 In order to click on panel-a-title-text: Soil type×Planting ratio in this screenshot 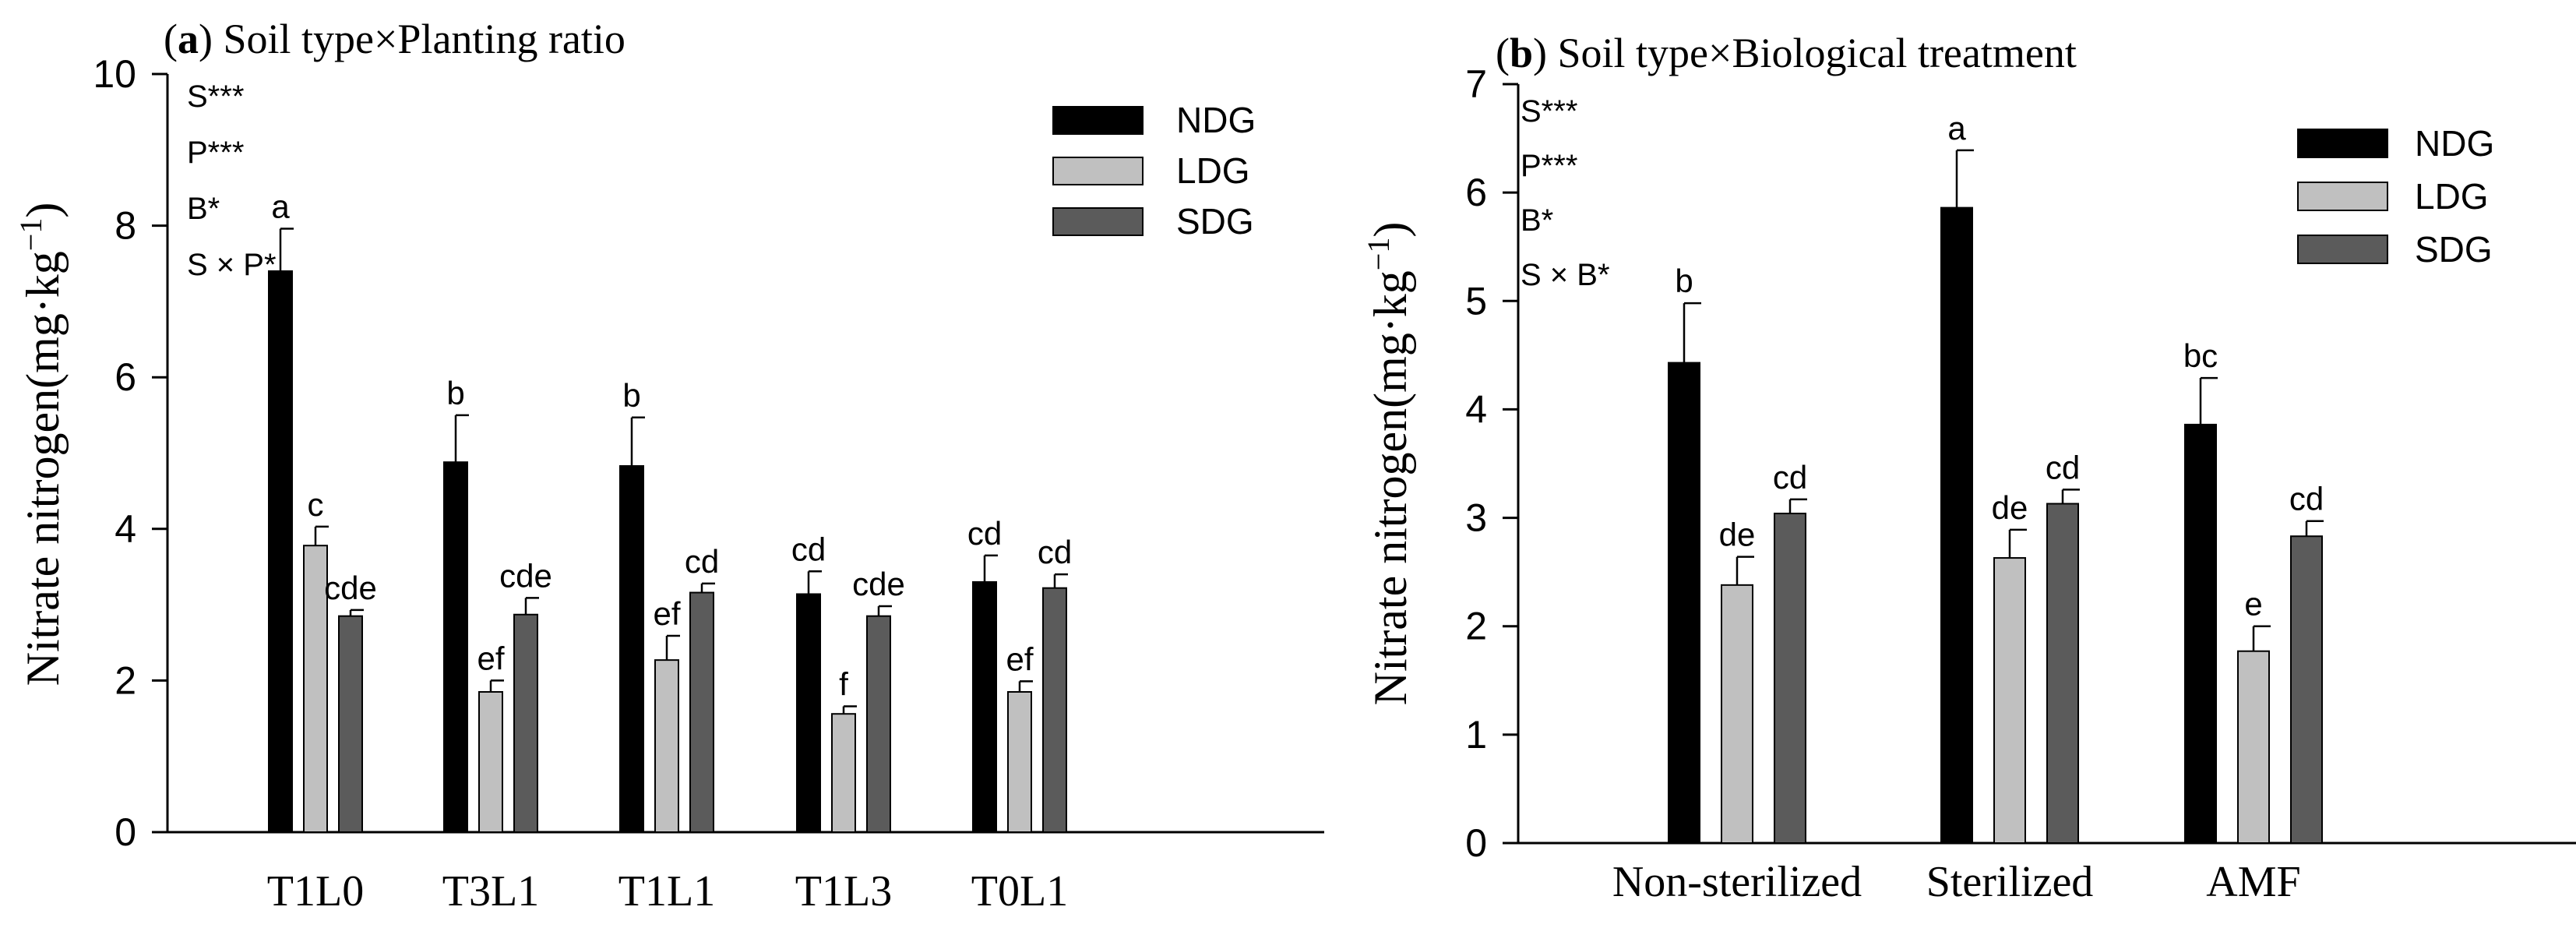, I will do `click(424, 39)`.